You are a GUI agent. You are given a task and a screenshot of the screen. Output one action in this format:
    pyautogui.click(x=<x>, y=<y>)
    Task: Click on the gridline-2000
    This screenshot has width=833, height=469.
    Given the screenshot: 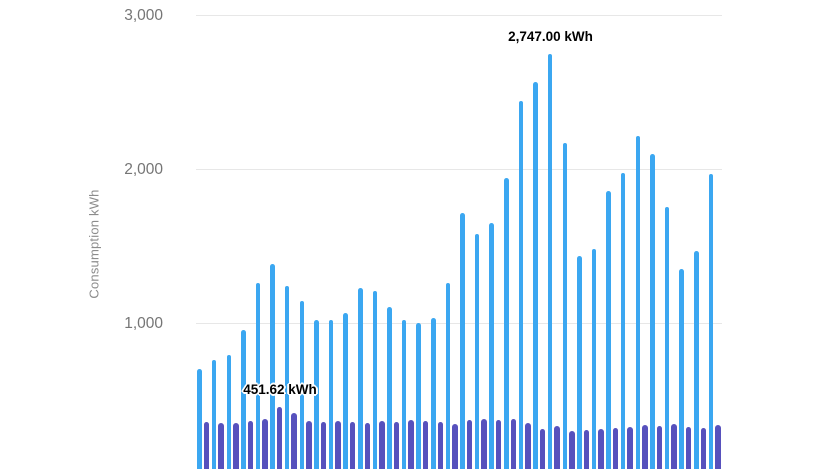 What is the action you would take?
    pyautogui.click(x=459, y=169)
    